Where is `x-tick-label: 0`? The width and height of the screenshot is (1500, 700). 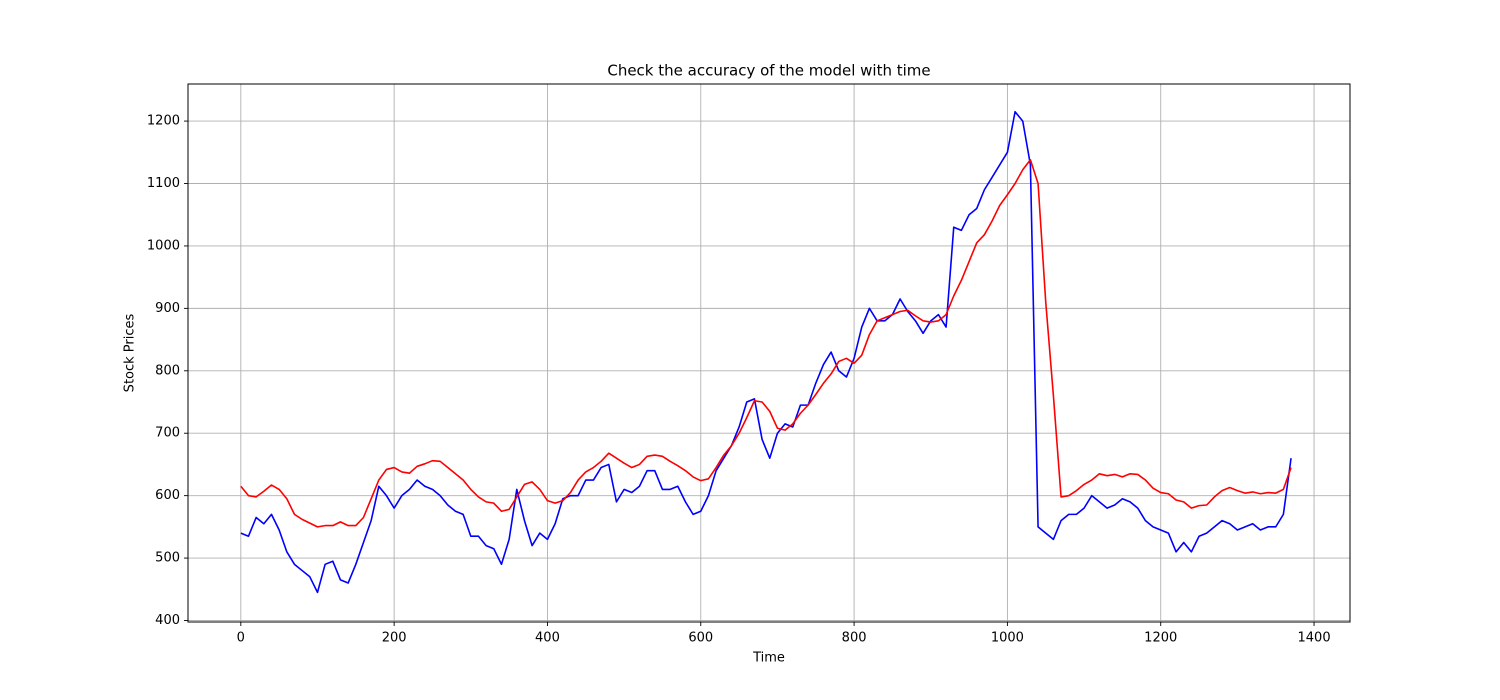
x-tick-label: 0 is located at coordinates (241, 638).